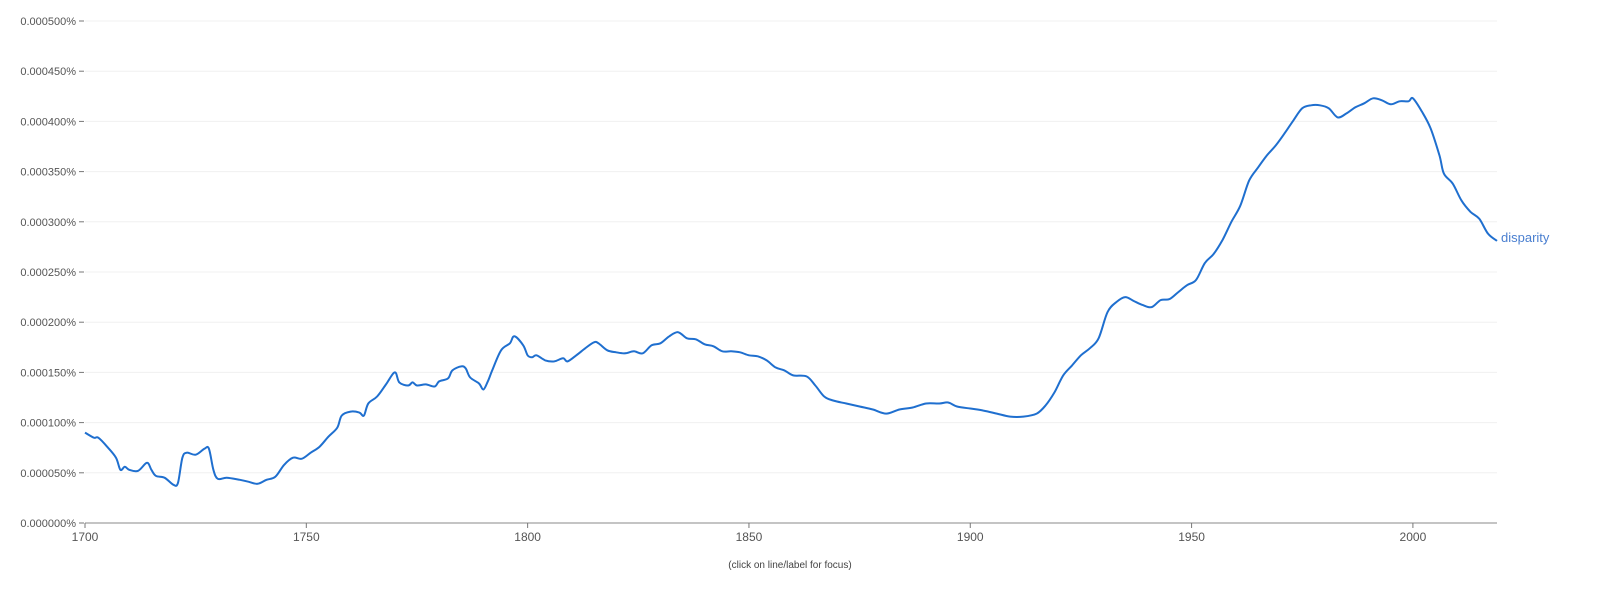 The width and height of the screenshot is (1611, 593). I want to click on x-tick-label: 1850, so click(749, 537).